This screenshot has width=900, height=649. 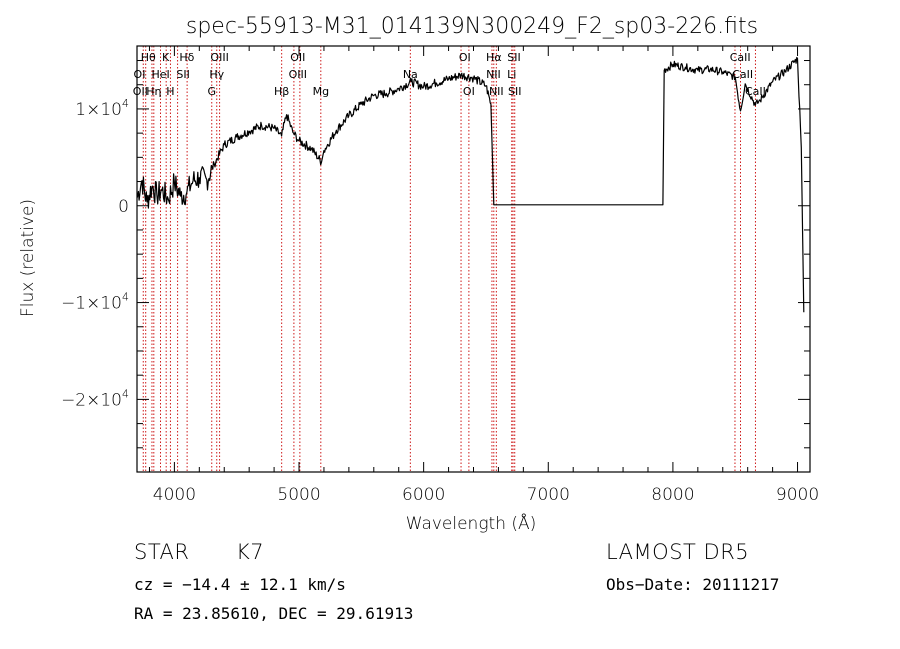 I want to click on x-axis-label: Wavelength (Å), so click(x=471, y=523).